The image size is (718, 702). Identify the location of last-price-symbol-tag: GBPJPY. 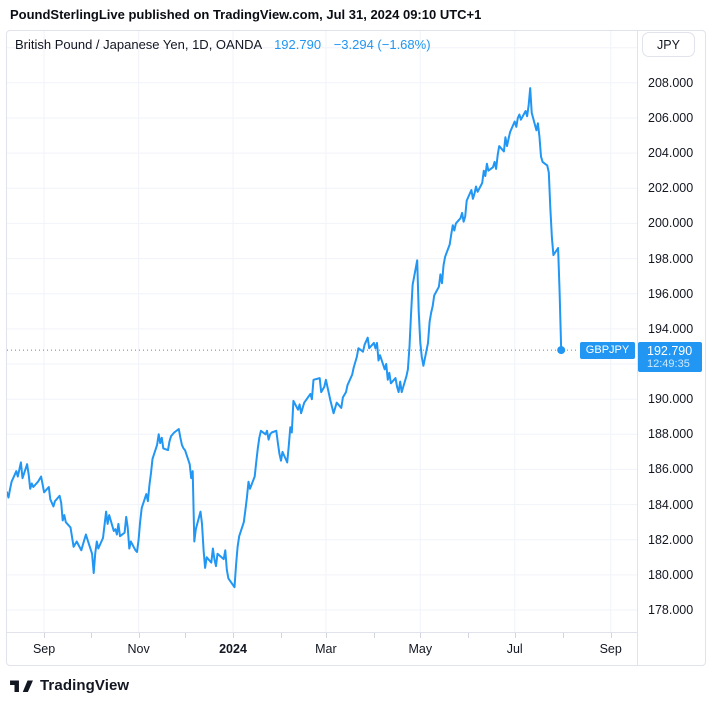
(607, 350).